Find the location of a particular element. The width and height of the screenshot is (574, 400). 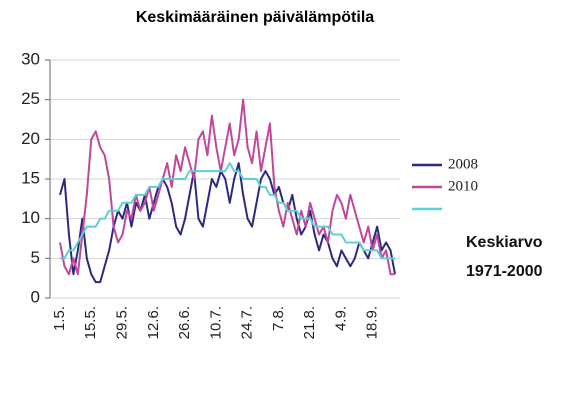

legend-label: Keskiarvo 1971-2000 is located at coordinates (504, 257).